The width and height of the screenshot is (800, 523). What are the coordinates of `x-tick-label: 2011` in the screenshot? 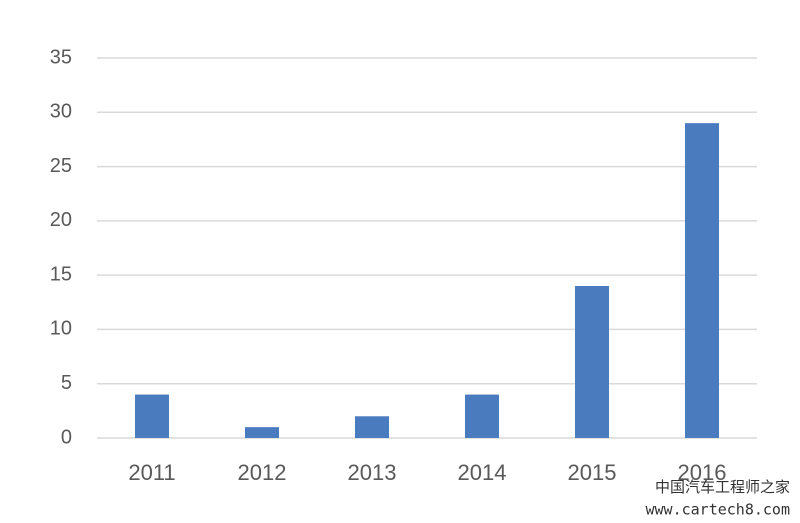 It's located at (151, 472).